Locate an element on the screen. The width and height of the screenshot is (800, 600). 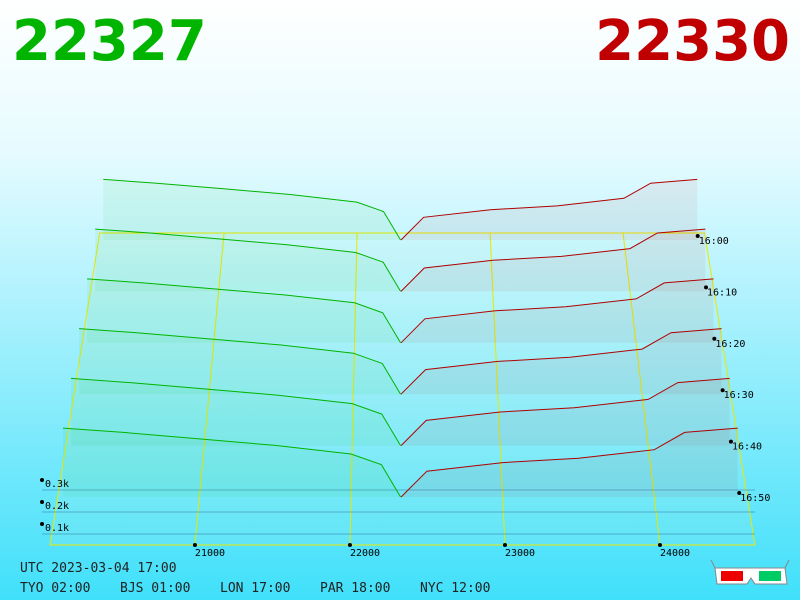
time-label: 16:20 is located at coordinates (730, 344).